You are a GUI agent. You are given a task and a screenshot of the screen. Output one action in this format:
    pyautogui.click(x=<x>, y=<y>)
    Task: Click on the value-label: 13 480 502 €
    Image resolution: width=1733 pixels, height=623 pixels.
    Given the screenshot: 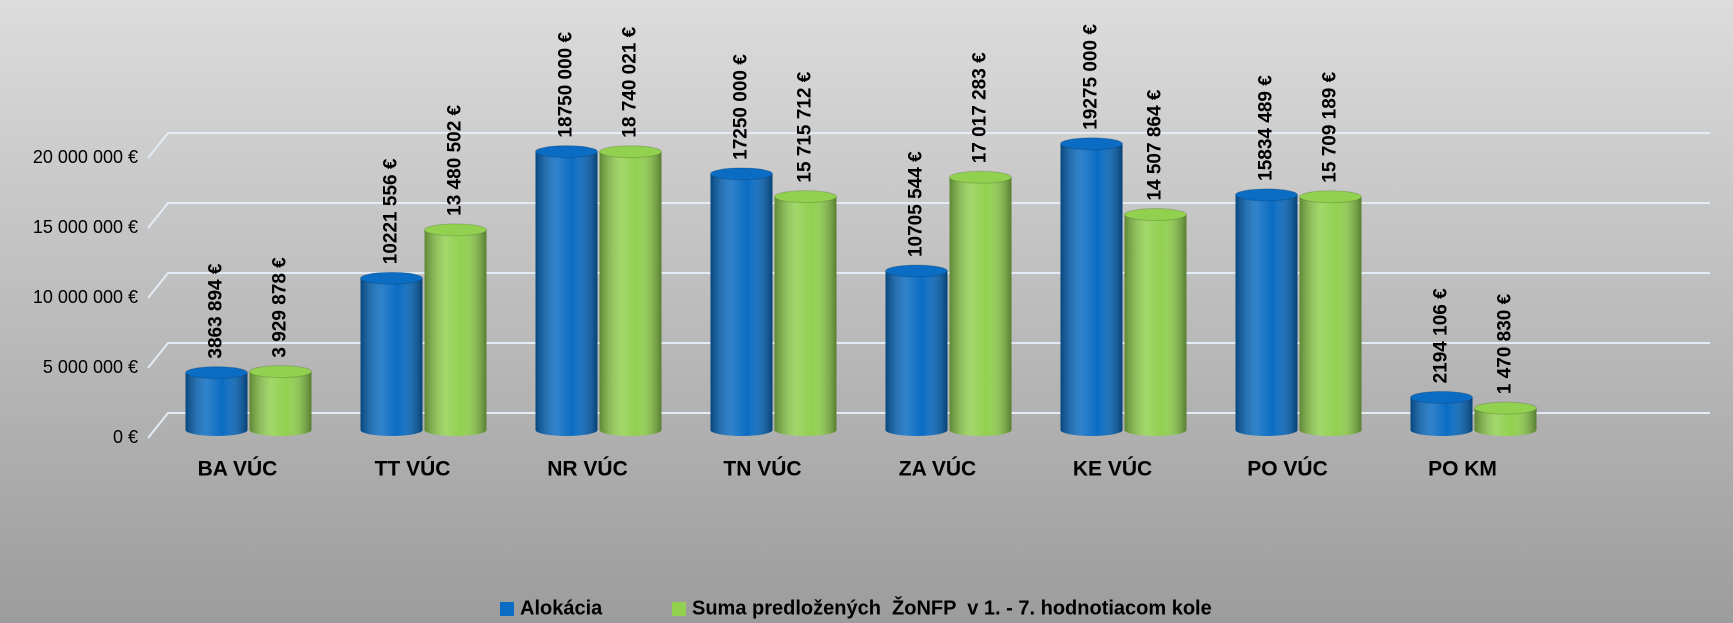 What is the action you would take?
    pyautogui.click(x=455, y=159)
    